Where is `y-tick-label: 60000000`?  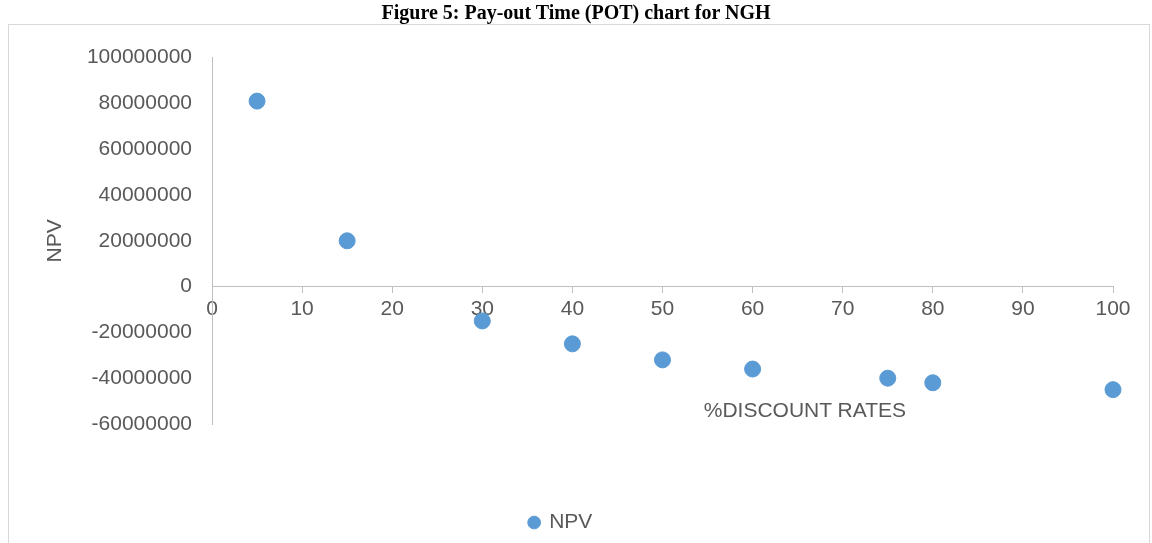 y-tick-label: 60000000 is located at coordinates (145, 147).